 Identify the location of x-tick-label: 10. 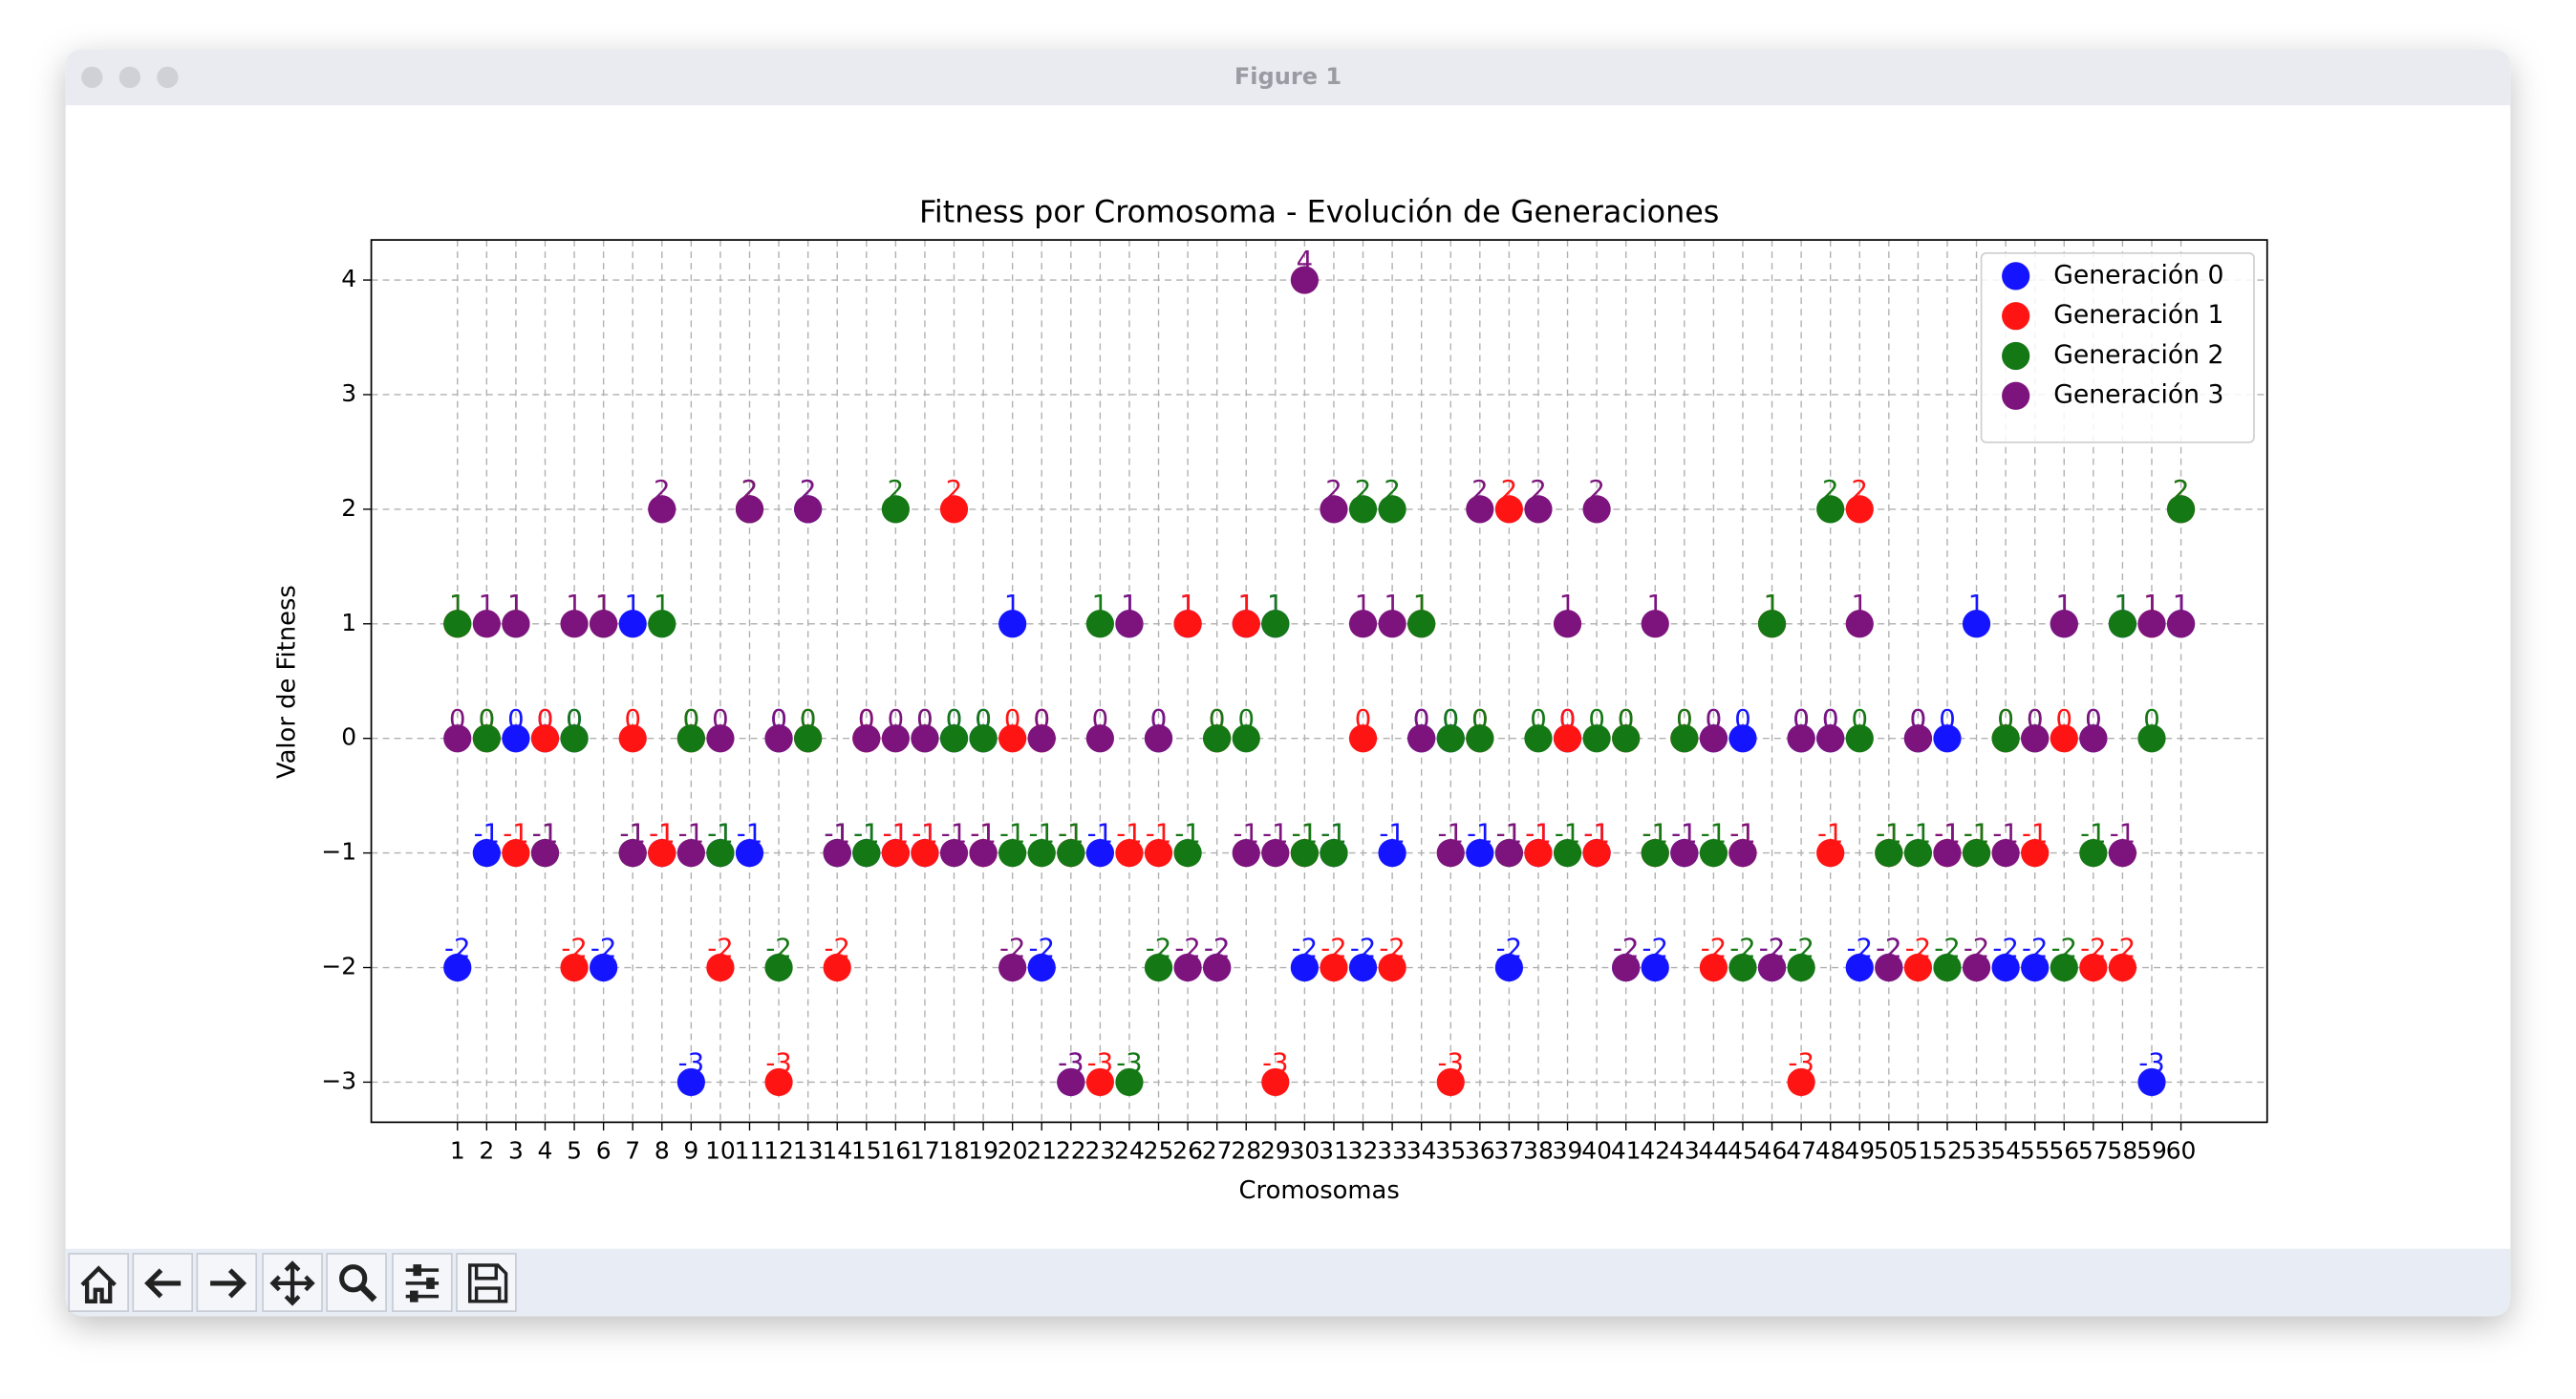
(720, 1150).